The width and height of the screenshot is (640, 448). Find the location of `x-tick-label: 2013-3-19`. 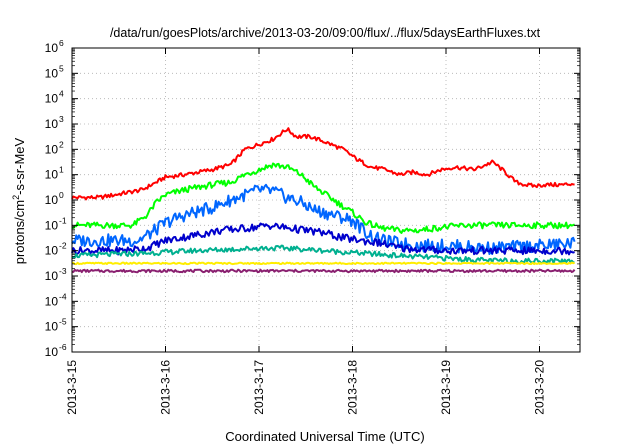

x-tick-label: 2013-3-19 is located at coordinates (446, 387).